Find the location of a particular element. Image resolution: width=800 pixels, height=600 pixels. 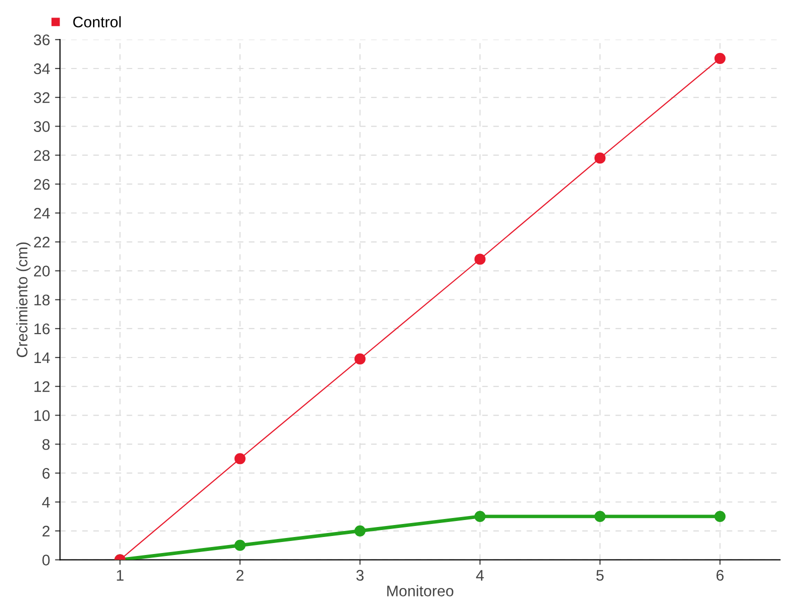

y-tick-label: 0 is located at coordinates (46, 560).